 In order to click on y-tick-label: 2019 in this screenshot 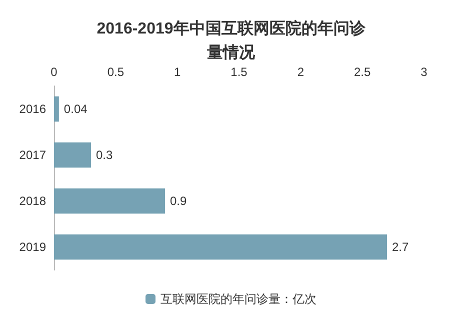, I will do `click(32, 247)`.